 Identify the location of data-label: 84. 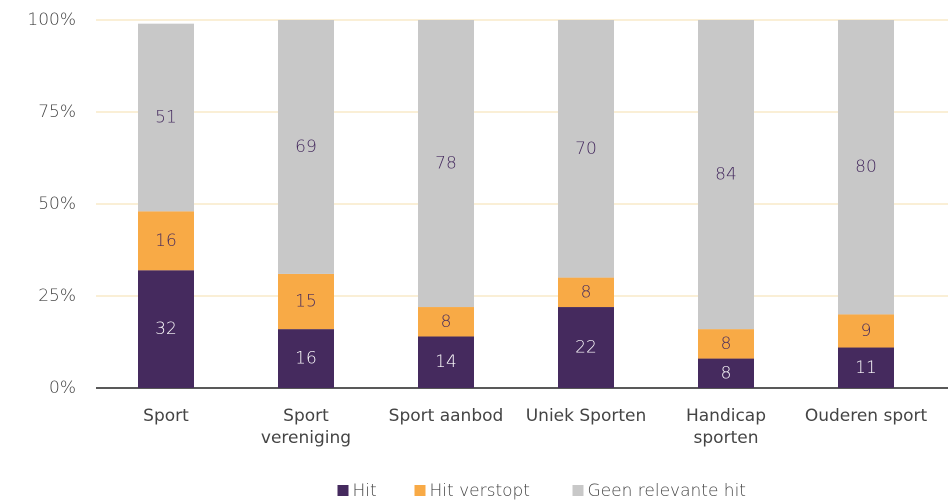
(726, 175).